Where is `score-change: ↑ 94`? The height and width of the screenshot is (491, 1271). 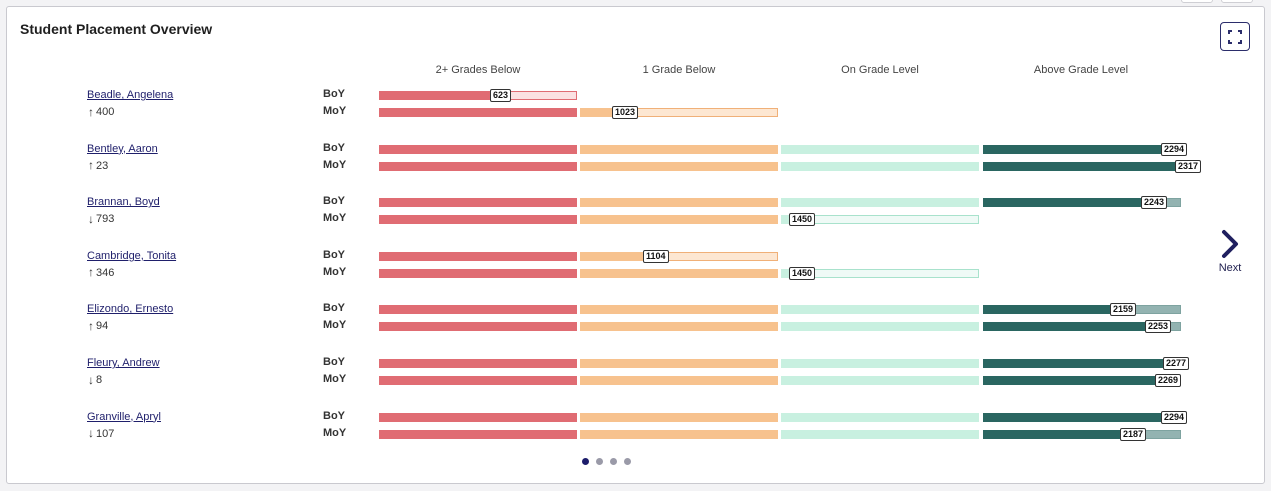
score-change: ↑ 94 is located at coordinates (98, 326).